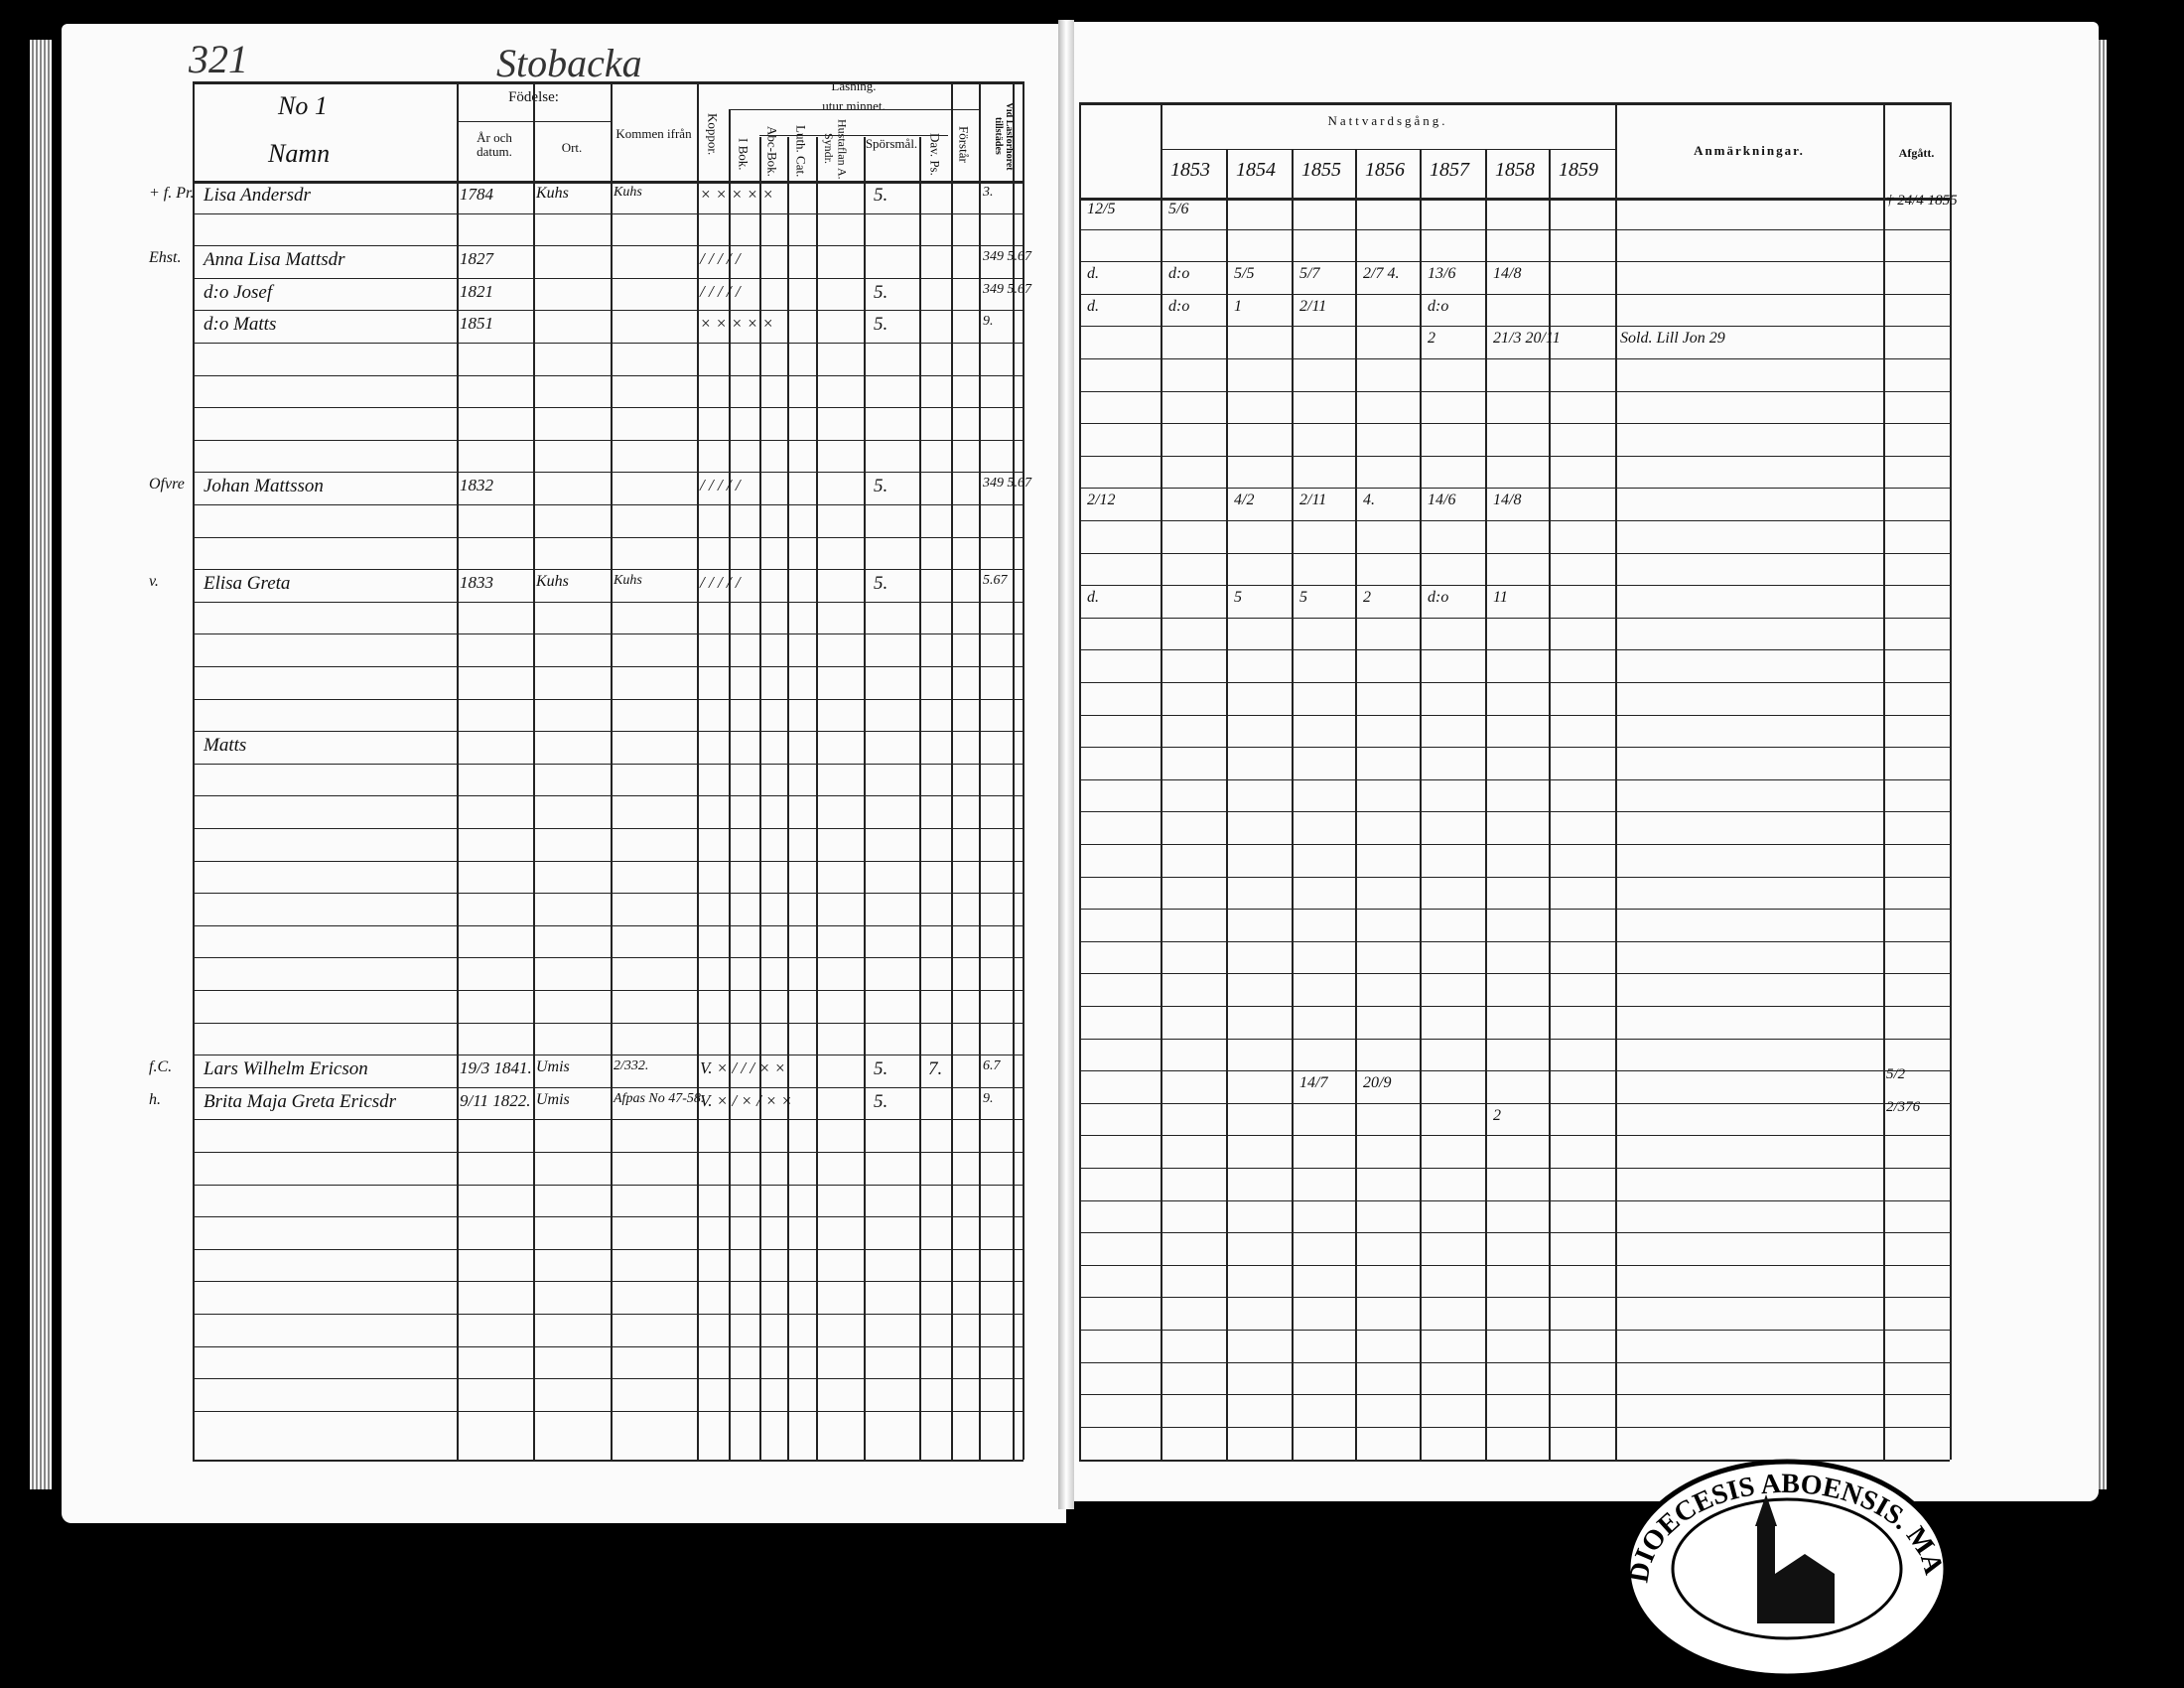 This screenshot has height=1688, width=2184. I want to click on header-divider, so click(534, 121).